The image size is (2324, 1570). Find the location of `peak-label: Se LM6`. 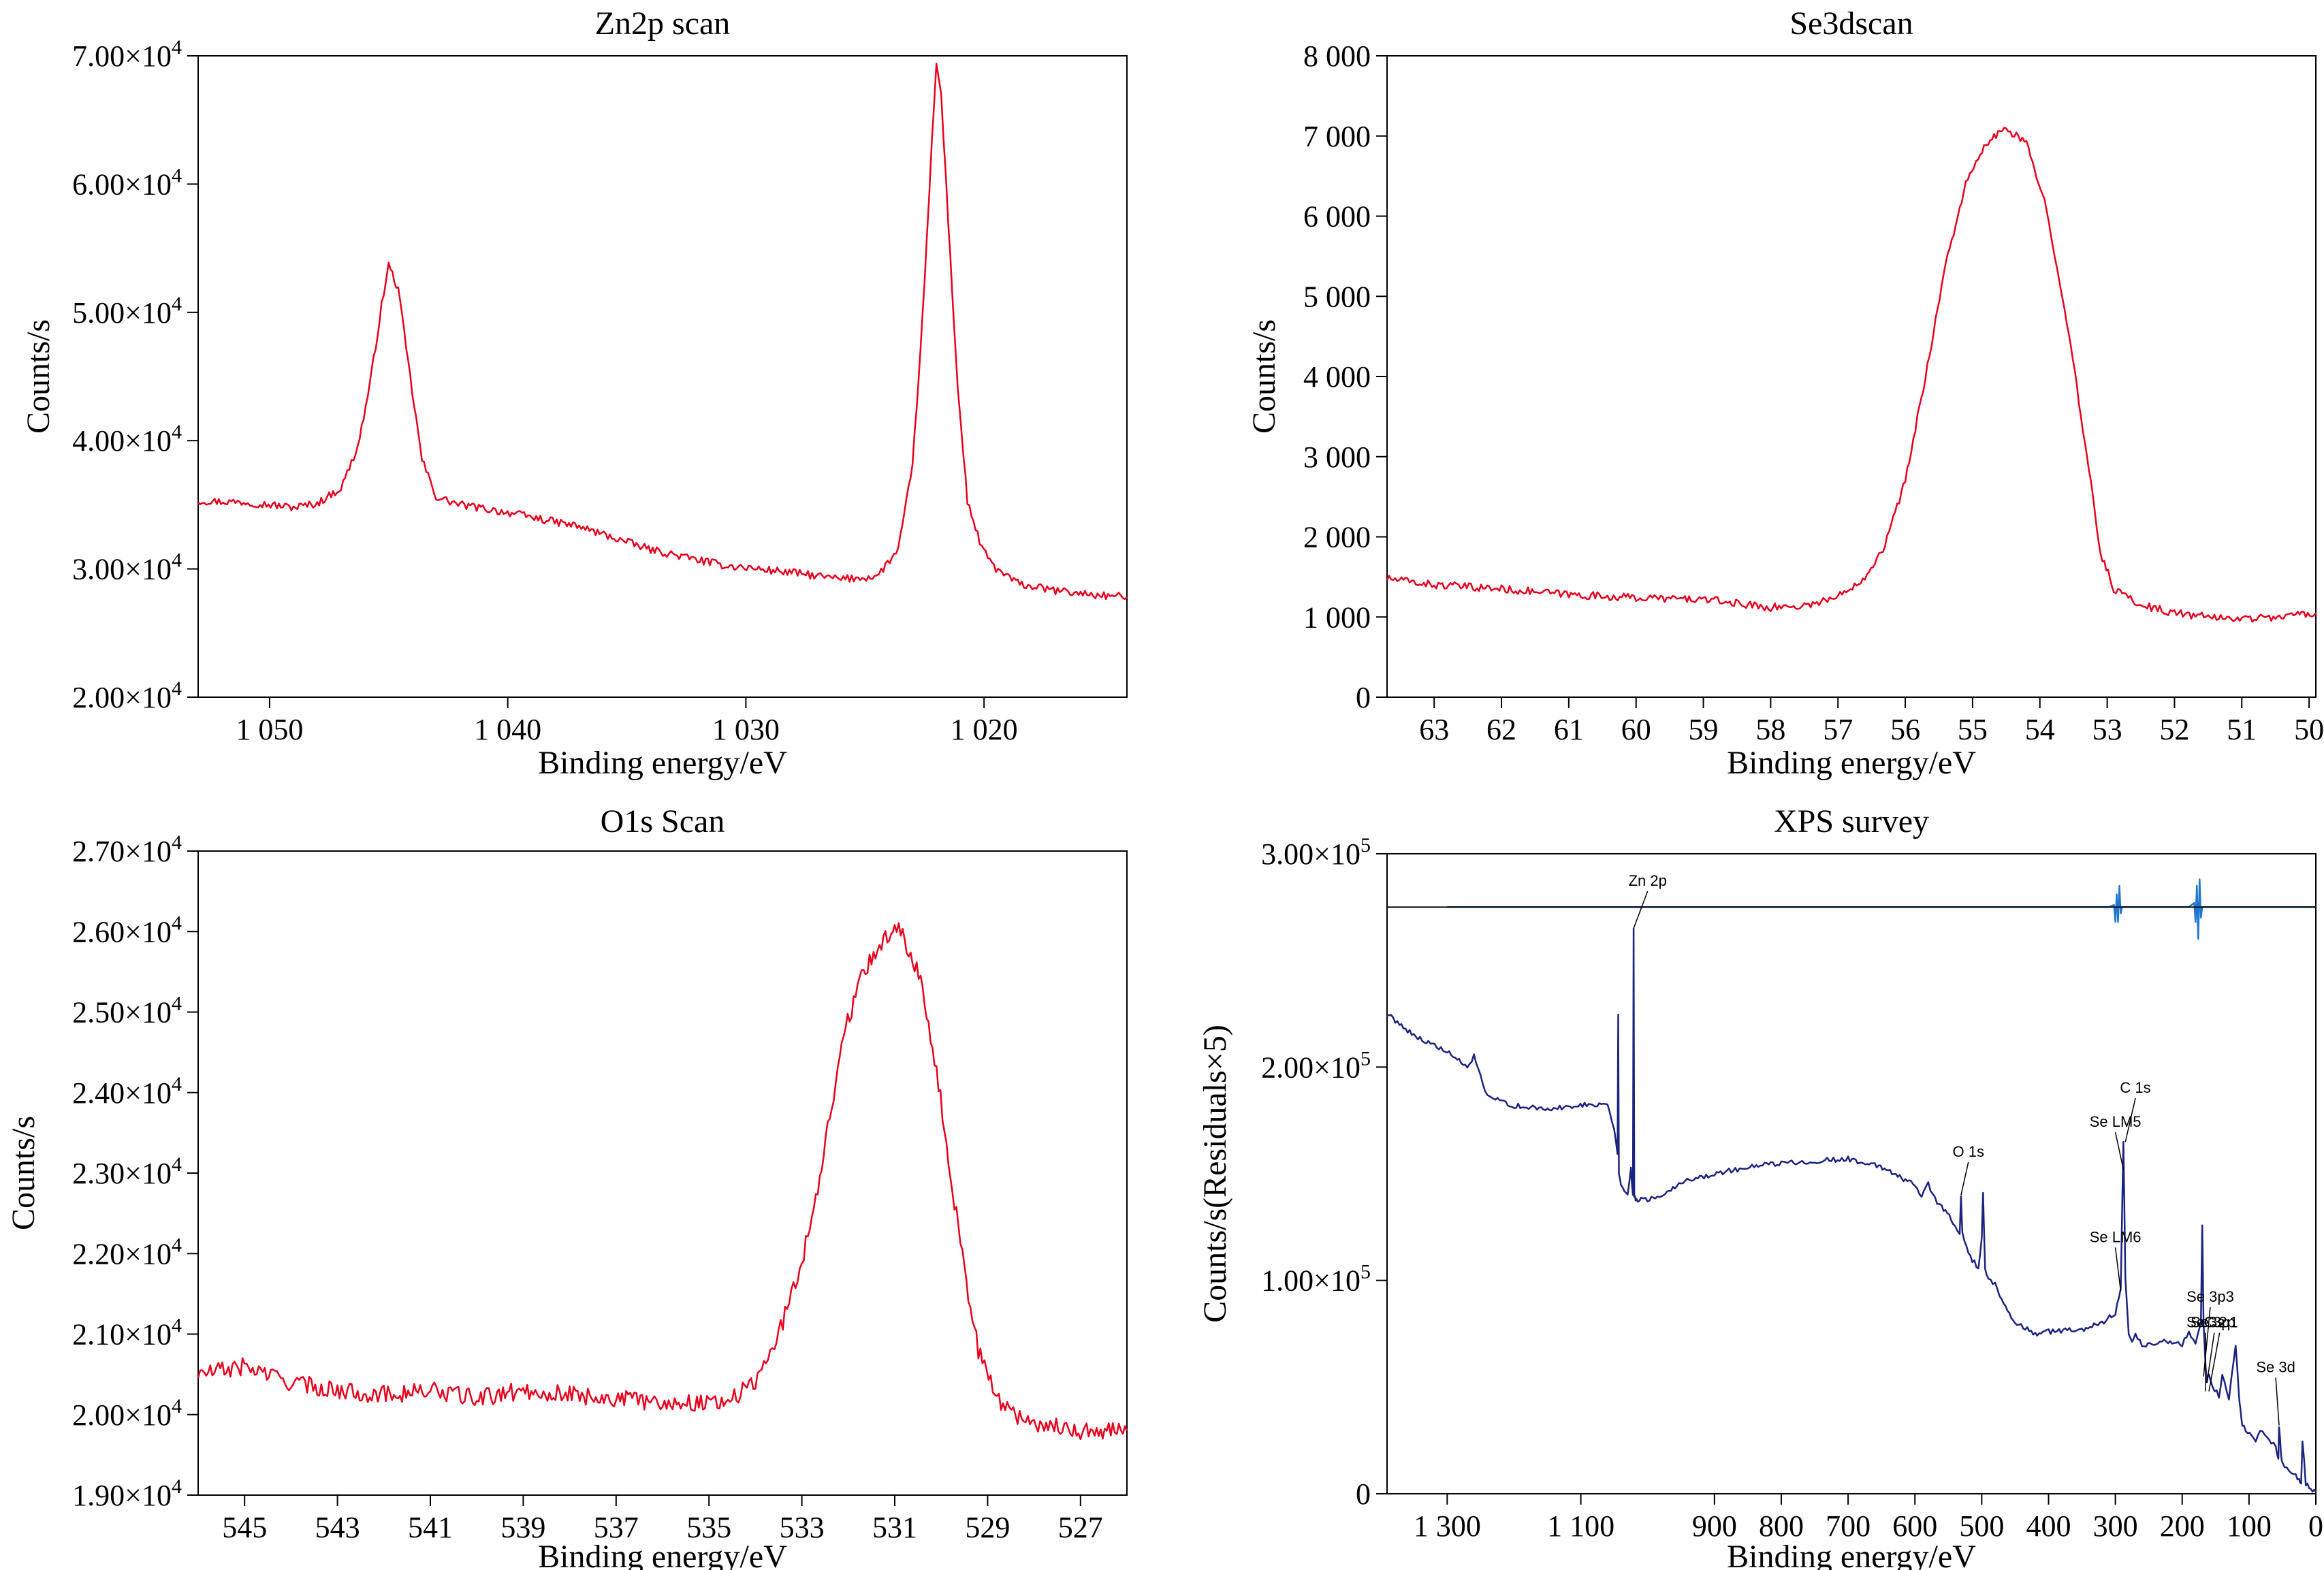

peak-label: Se LM6 is located at coordinates (2116, 1236).